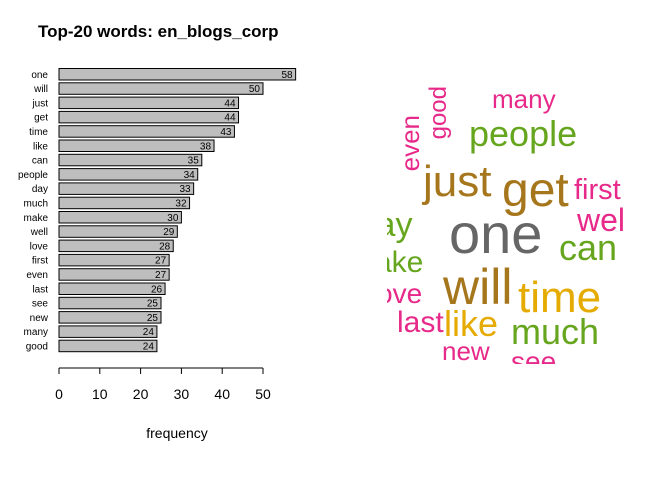 The image size is (672, 480). I want to click on cloud-word-will: will, so click(478, 287).